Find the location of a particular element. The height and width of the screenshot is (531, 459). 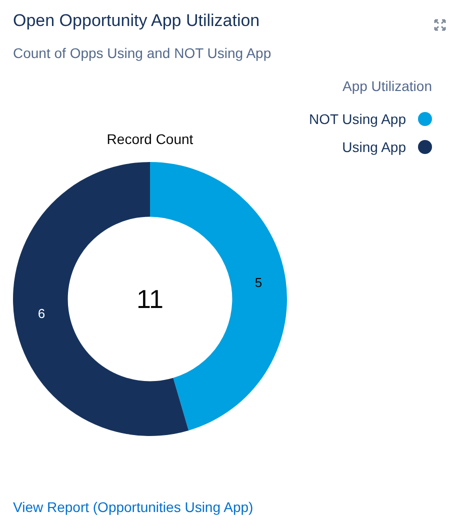

legend-label: Using App is located at coordinates (374, 147).